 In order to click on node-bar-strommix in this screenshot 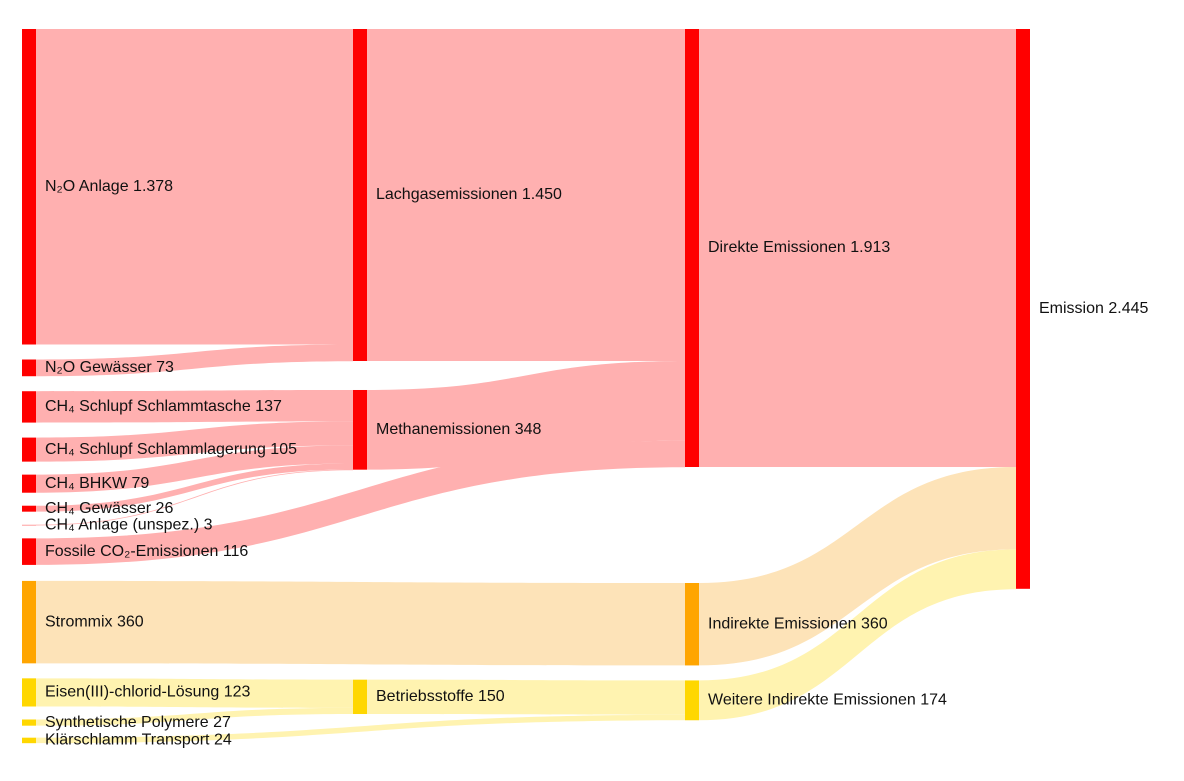, I will do `click(29, 622)`.